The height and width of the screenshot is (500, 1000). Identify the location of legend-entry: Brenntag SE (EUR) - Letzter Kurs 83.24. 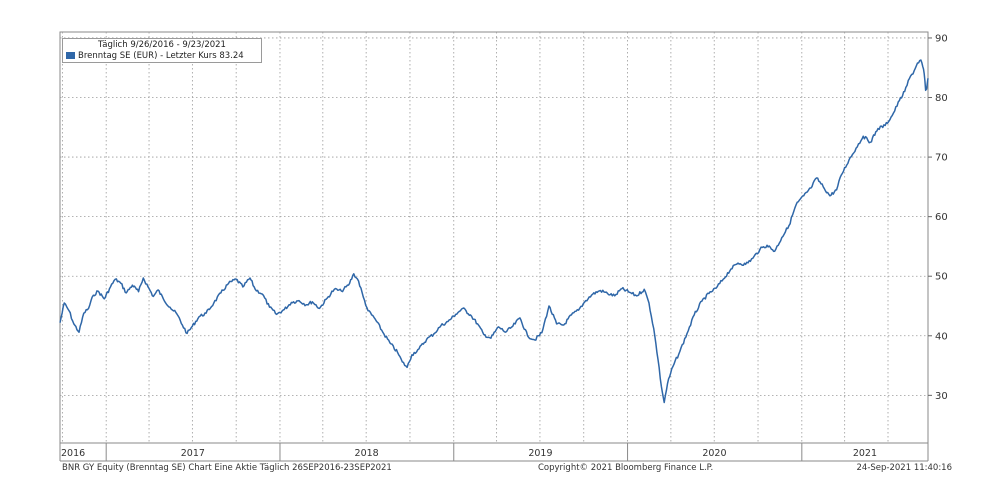
(155, 56).